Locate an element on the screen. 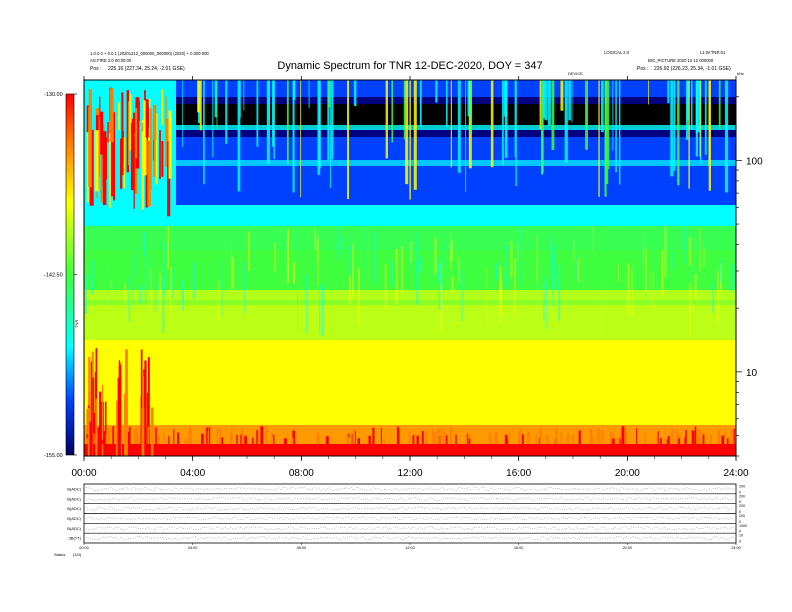 The image size is (792, 612). panel-x-tick-label: 20:00 is located at coordinates (628, 548).